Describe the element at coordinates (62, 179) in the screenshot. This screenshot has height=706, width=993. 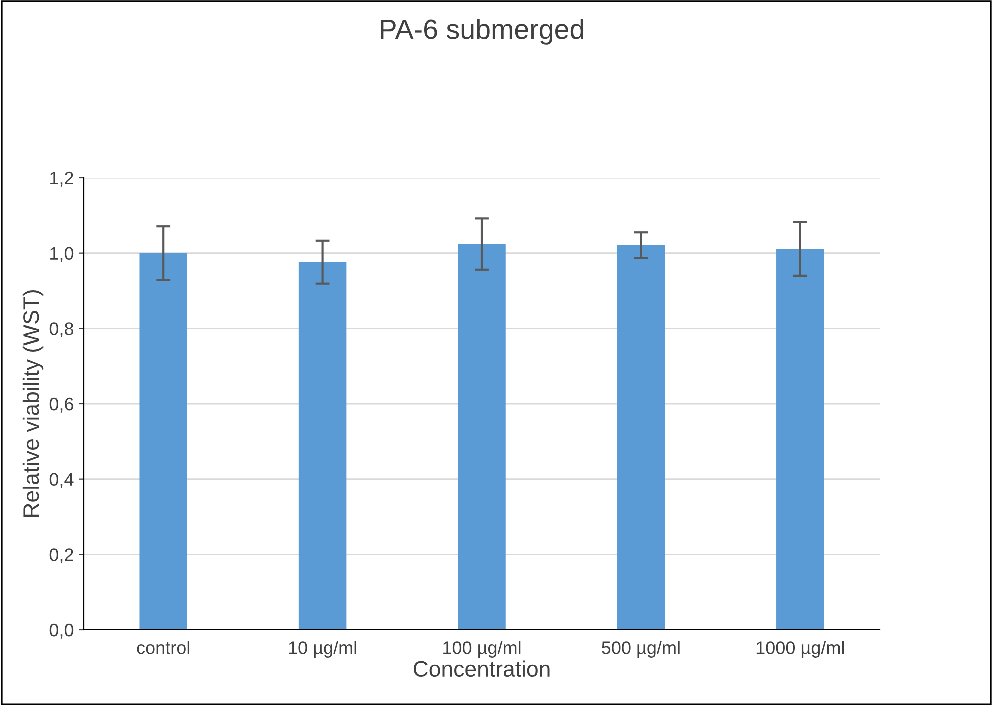
I see `y-tick-label: 1,2` at that location.